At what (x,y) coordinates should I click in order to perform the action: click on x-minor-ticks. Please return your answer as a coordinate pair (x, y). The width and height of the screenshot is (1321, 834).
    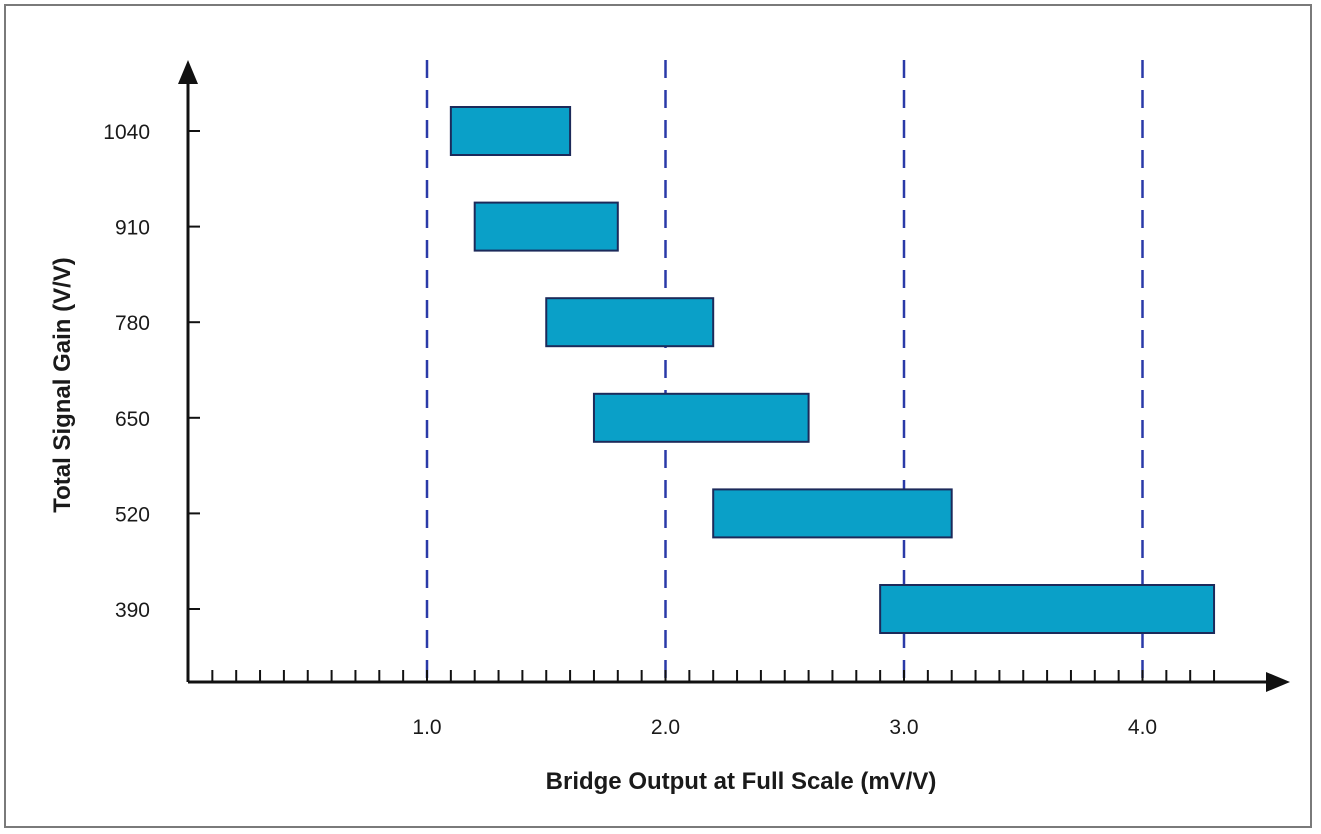
    Looking at the image, I should click on (713, 676).